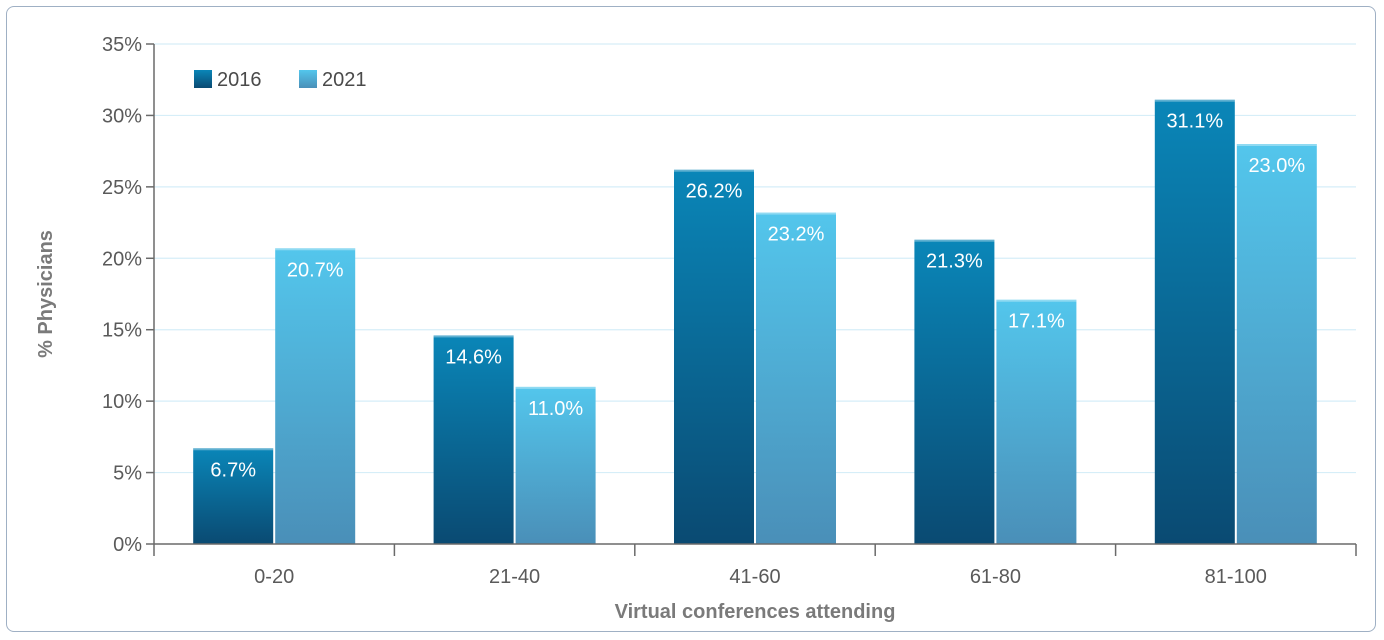 The height and width of the screenshot is (640, 1384). I want to click on y-axis-title: % Physicians, so click(46, 294).